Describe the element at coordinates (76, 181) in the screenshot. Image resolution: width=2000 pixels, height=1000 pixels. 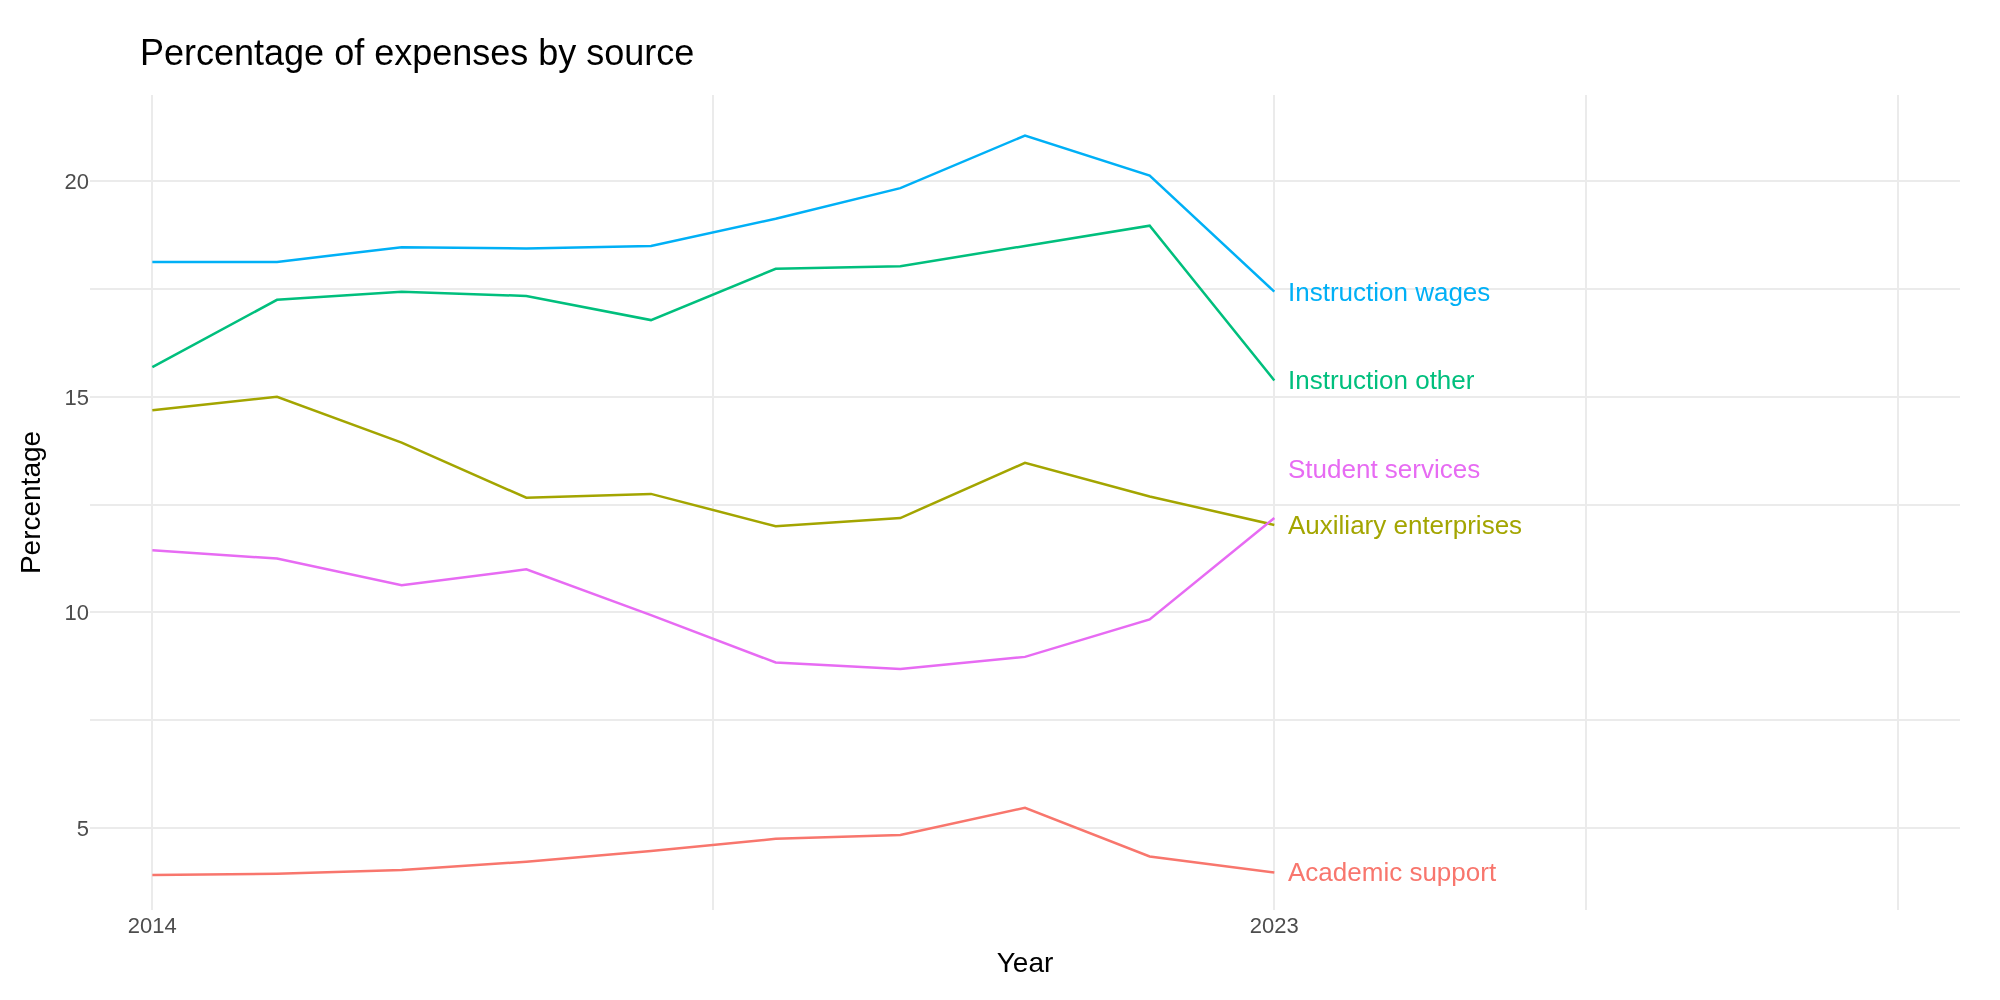
I see `y-tick-label: 20` at that location.